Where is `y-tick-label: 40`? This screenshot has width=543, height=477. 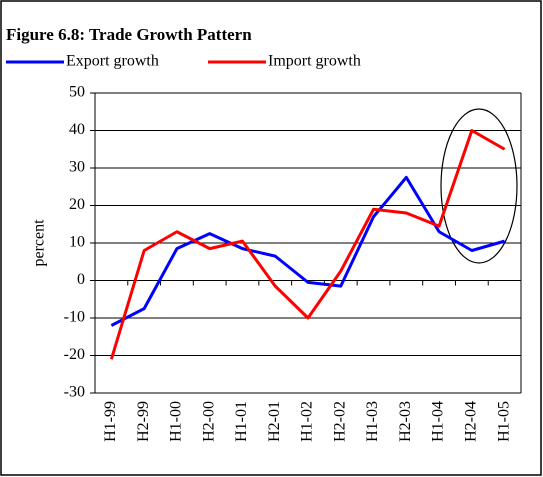
y-tick-label: 40 is located at coordinates (77, 129).